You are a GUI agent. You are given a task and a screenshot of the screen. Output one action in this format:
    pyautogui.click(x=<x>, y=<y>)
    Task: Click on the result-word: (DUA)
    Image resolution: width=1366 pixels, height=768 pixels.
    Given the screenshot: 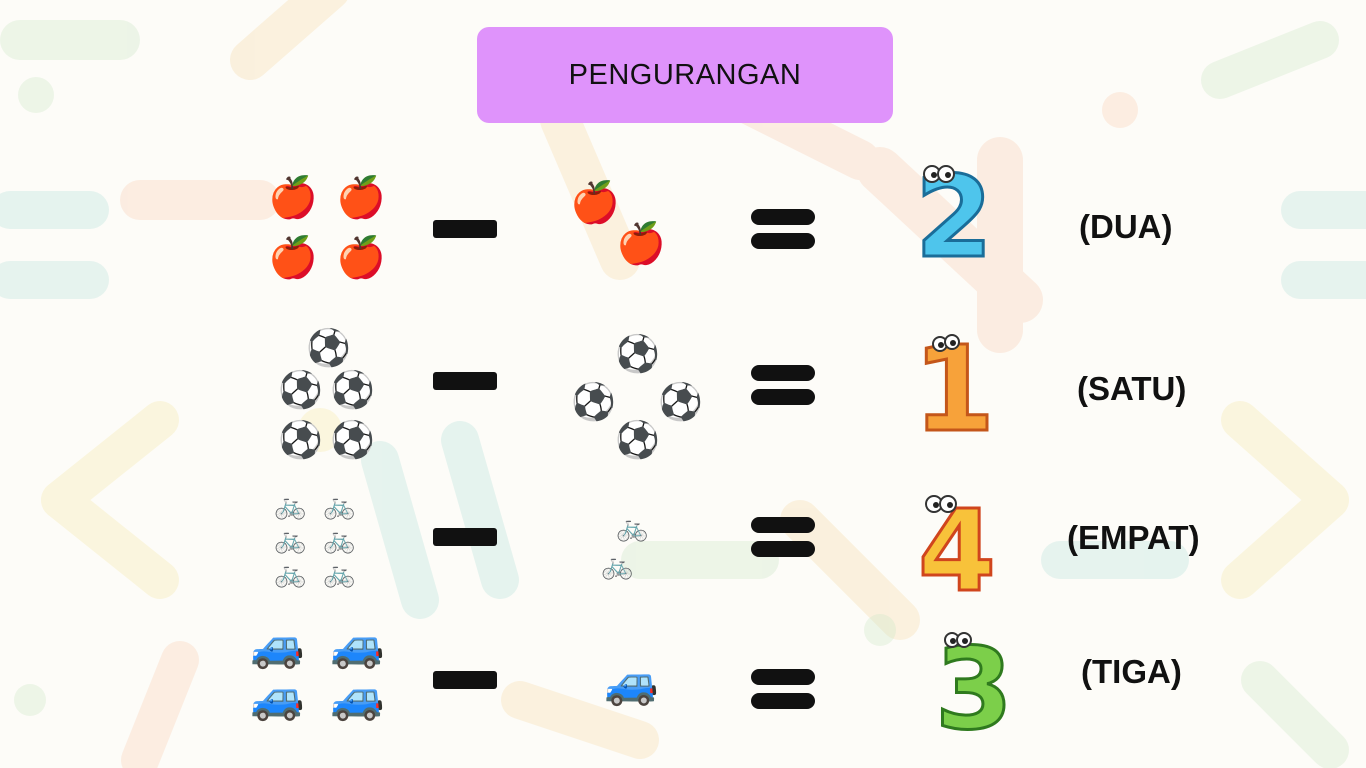 What is the action you would take?
    pyautogui.click(x=1126, y=226)
    